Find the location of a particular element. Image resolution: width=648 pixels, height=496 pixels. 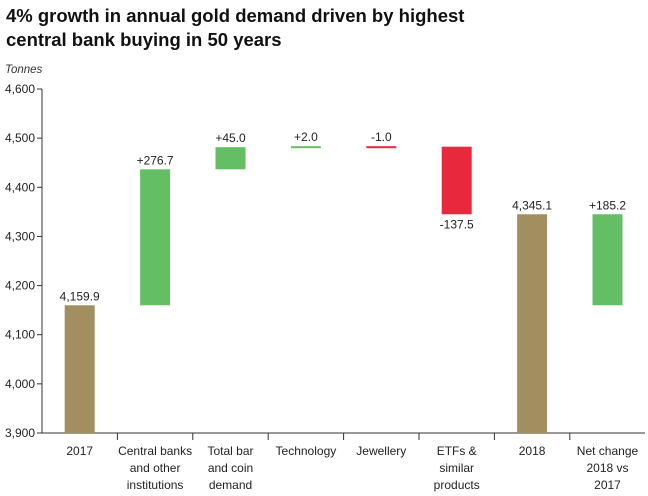

x-tick-label: products is located at coordinates (457, 485).